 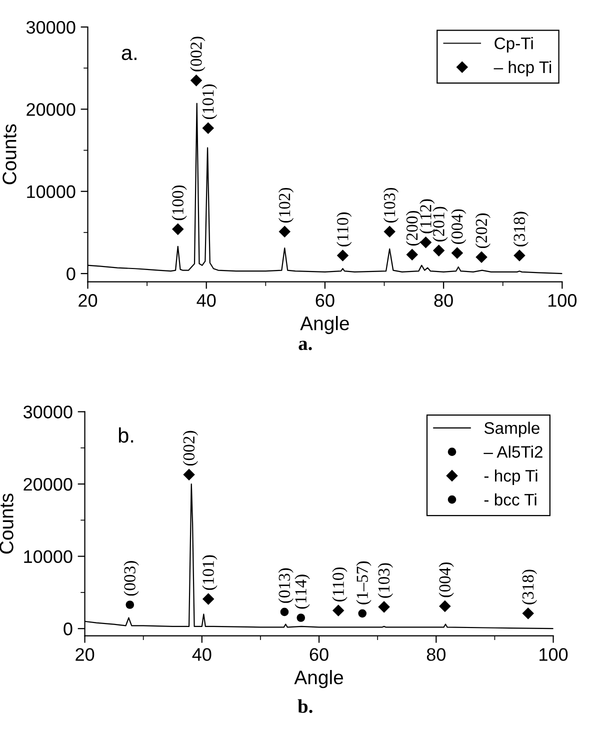 What do you see at coordinates (512, 430) in the screenshot?
I see `legend-label: Sample` at bounding box center [512, 430].